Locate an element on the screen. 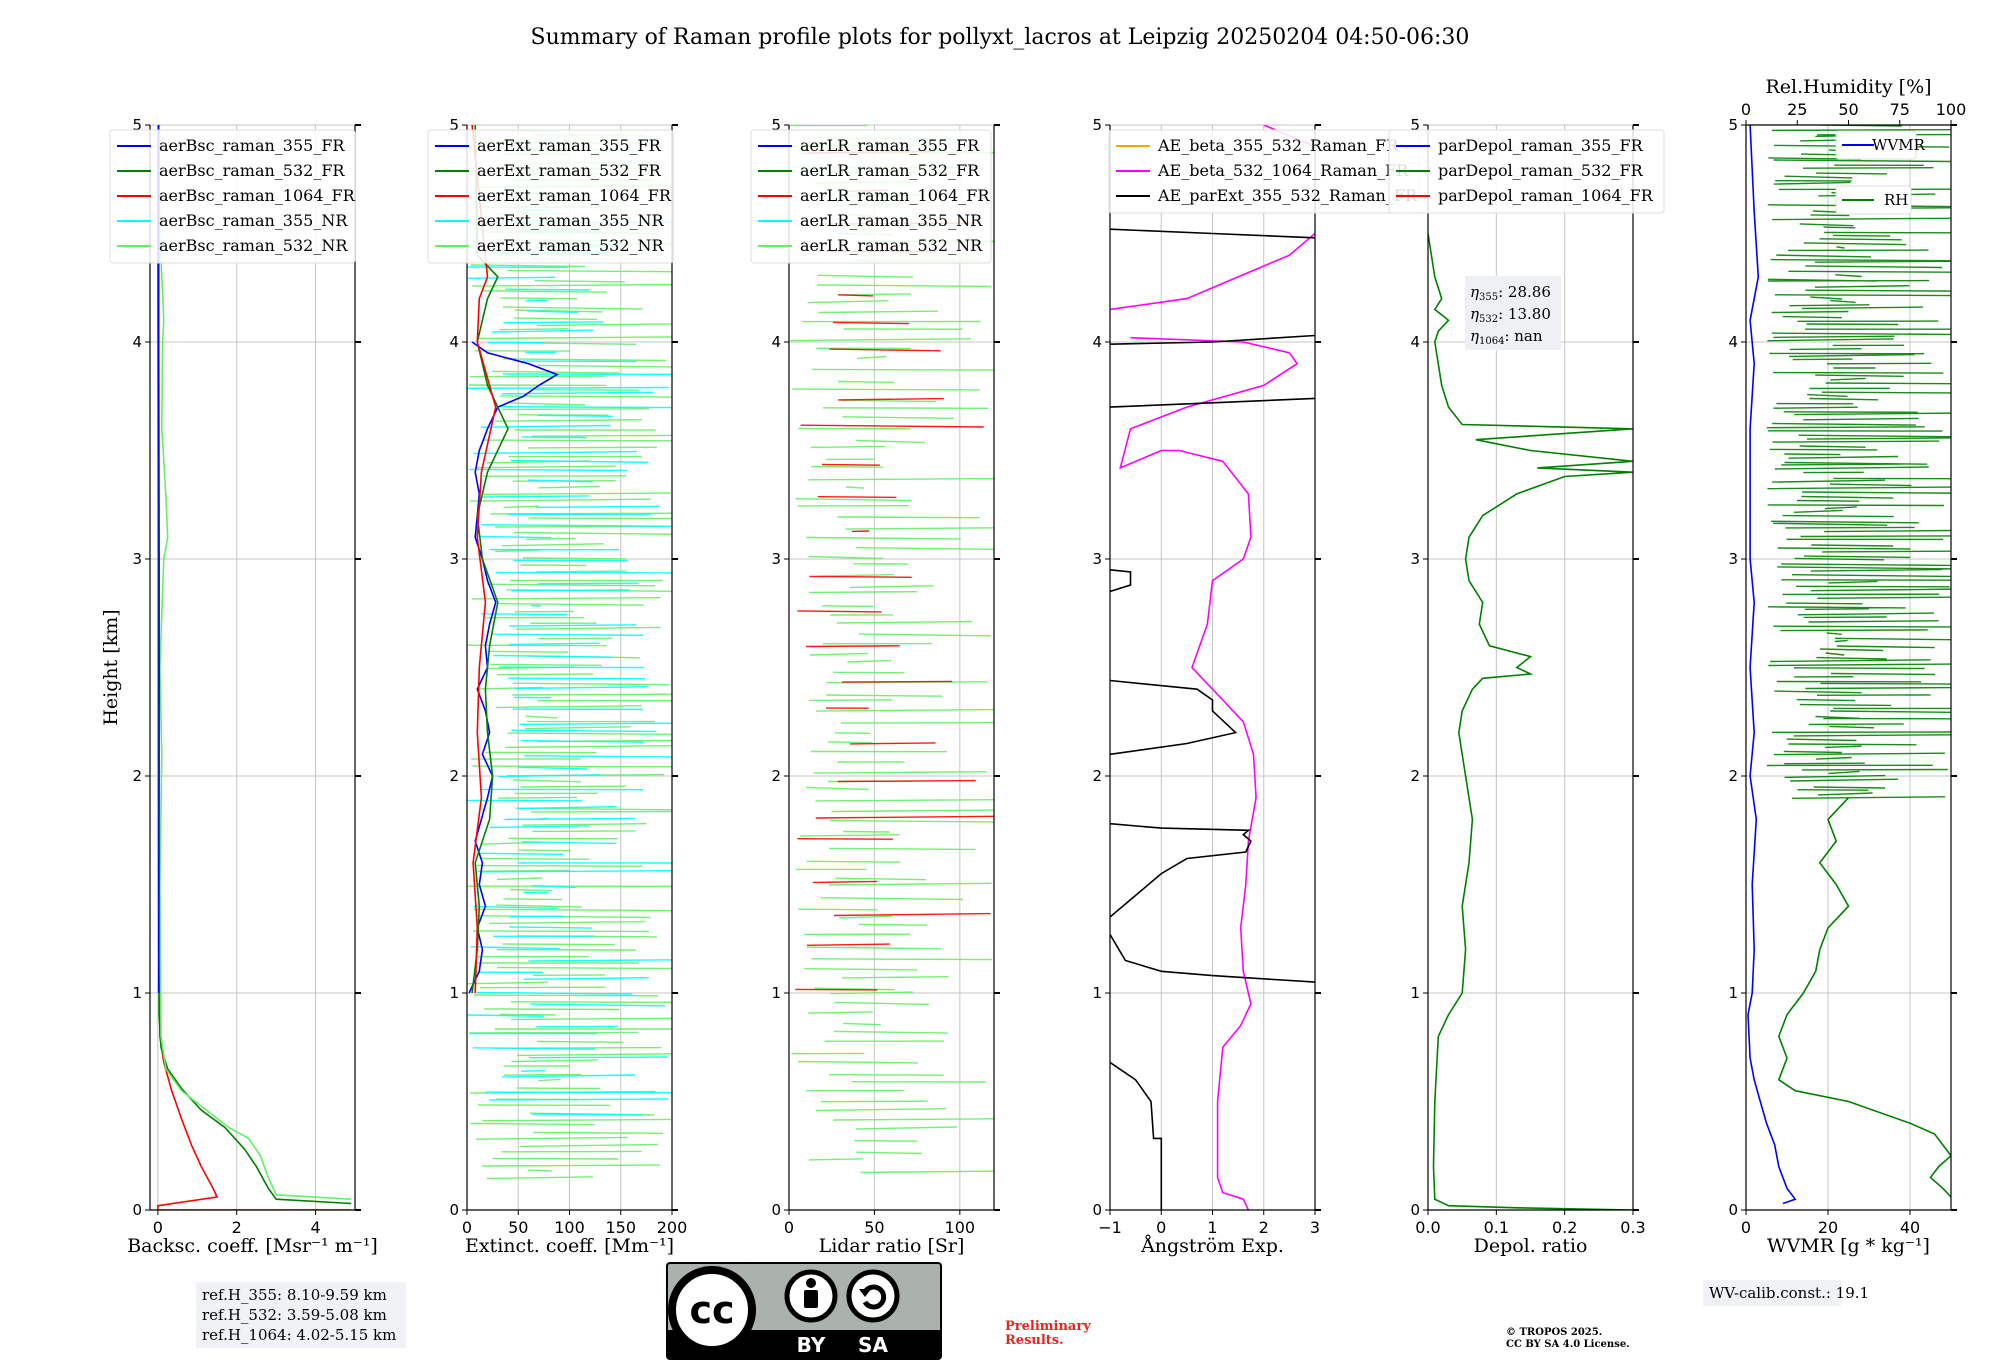  plot-area-wv is located at coordinates (1849, 665).